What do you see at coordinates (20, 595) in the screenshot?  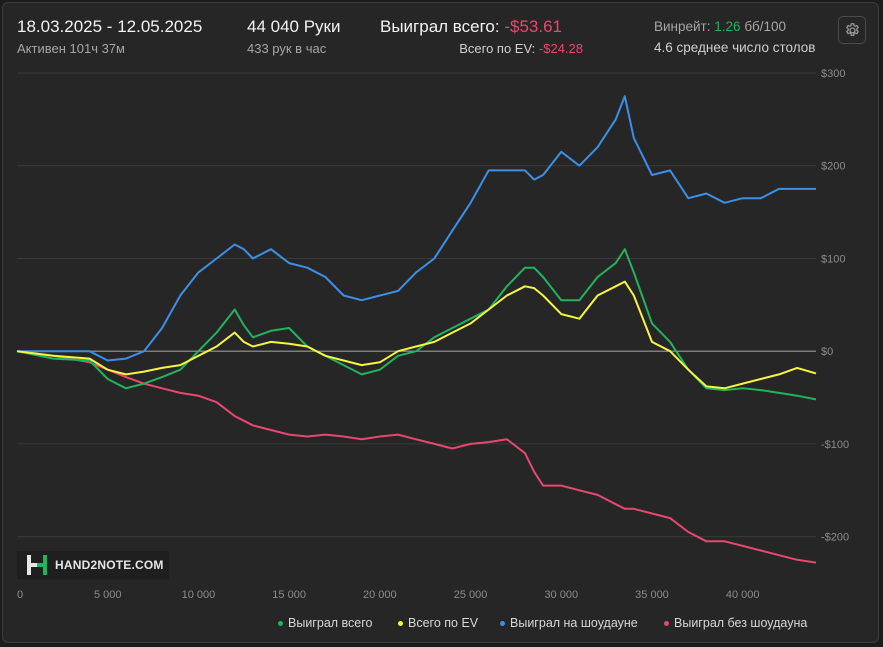 I see `x-tick-label: 0` at bounding box center [20, 595].